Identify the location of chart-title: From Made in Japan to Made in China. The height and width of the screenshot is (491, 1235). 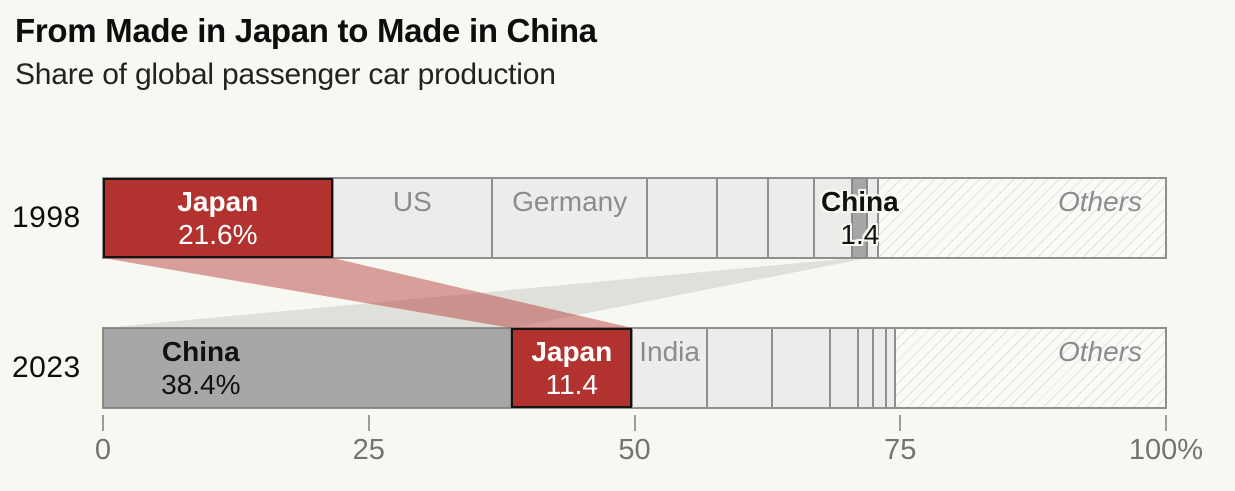
(306, 30).